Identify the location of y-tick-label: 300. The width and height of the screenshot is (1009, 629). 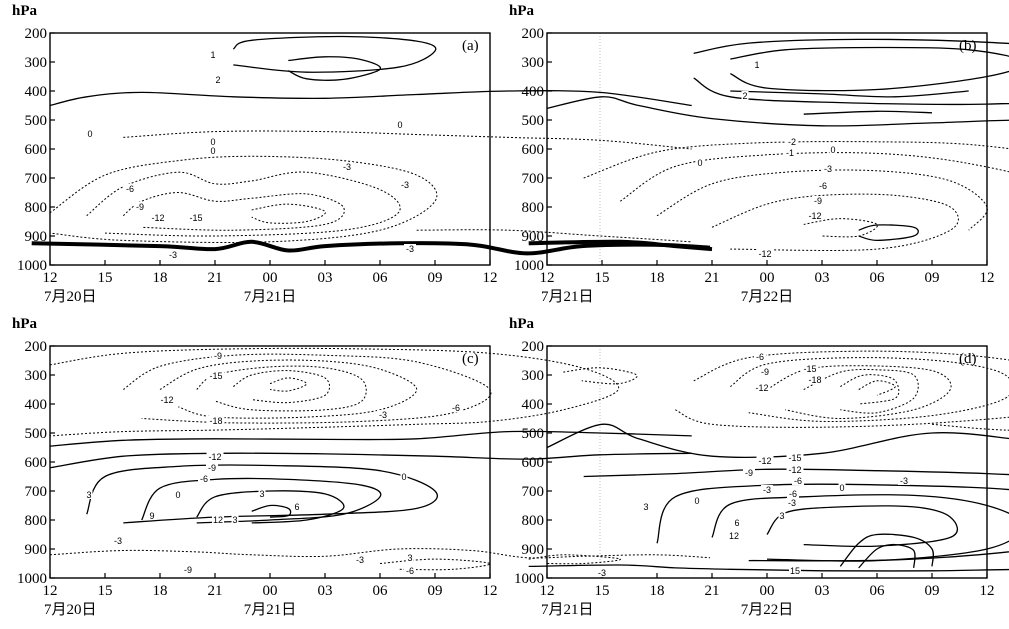
(36, 376).